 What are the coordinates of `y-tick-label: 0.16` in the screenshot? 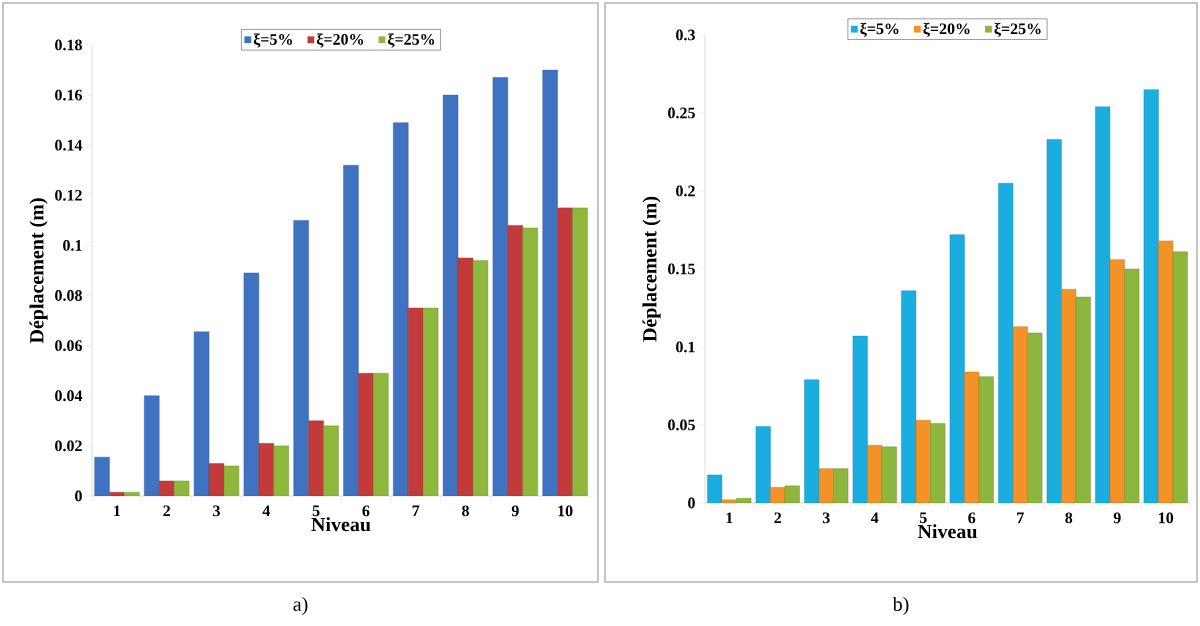 It's located at (69, 95).